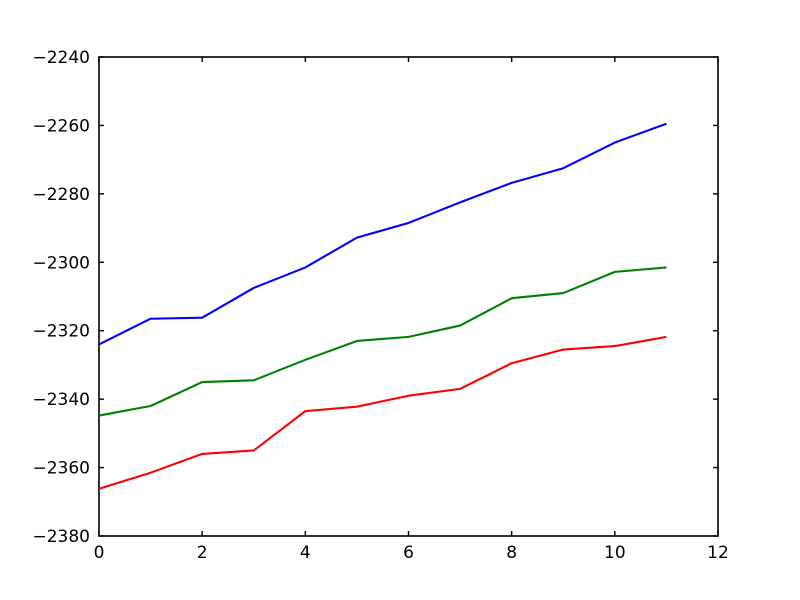  What do you see at coordinates (61, 400) in the screenshot?
I see `y-tick-label: −2340` at bounding box center [61, 400].